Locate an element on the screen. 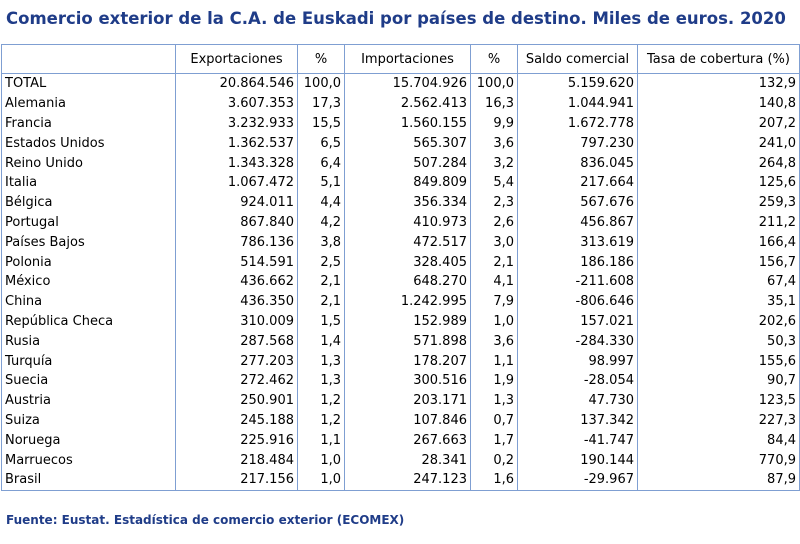  country-cell: Reino Unido is located at coordinates (88, 163).